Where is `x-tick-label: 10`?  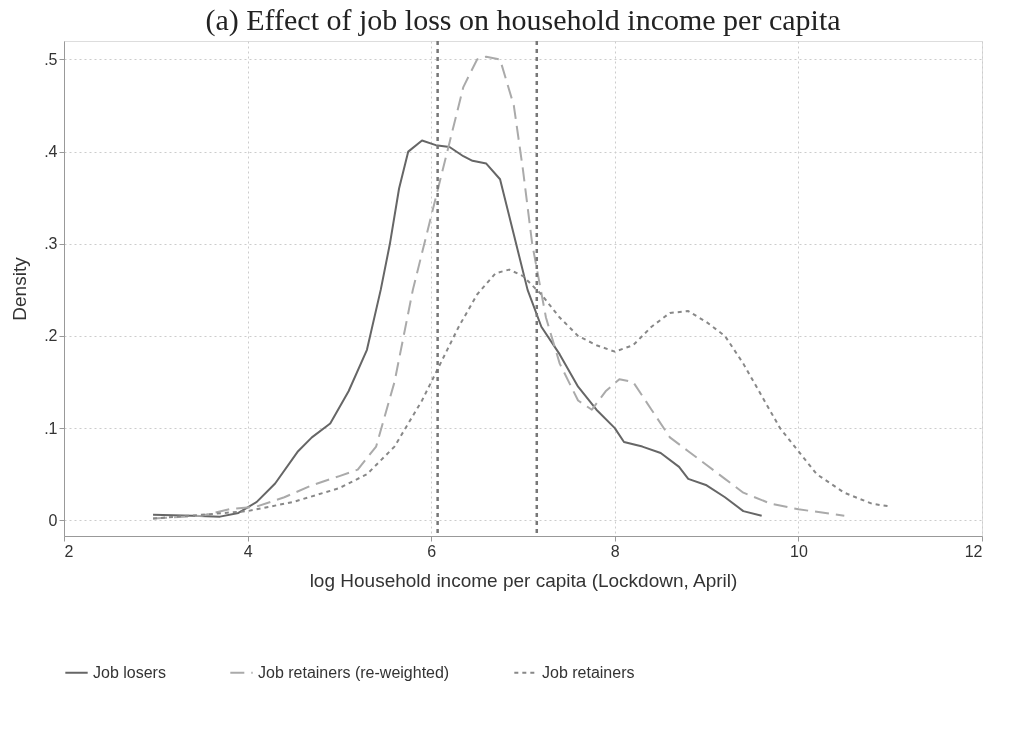
x-tick-label: 10 is located at coordinates (799, 551).